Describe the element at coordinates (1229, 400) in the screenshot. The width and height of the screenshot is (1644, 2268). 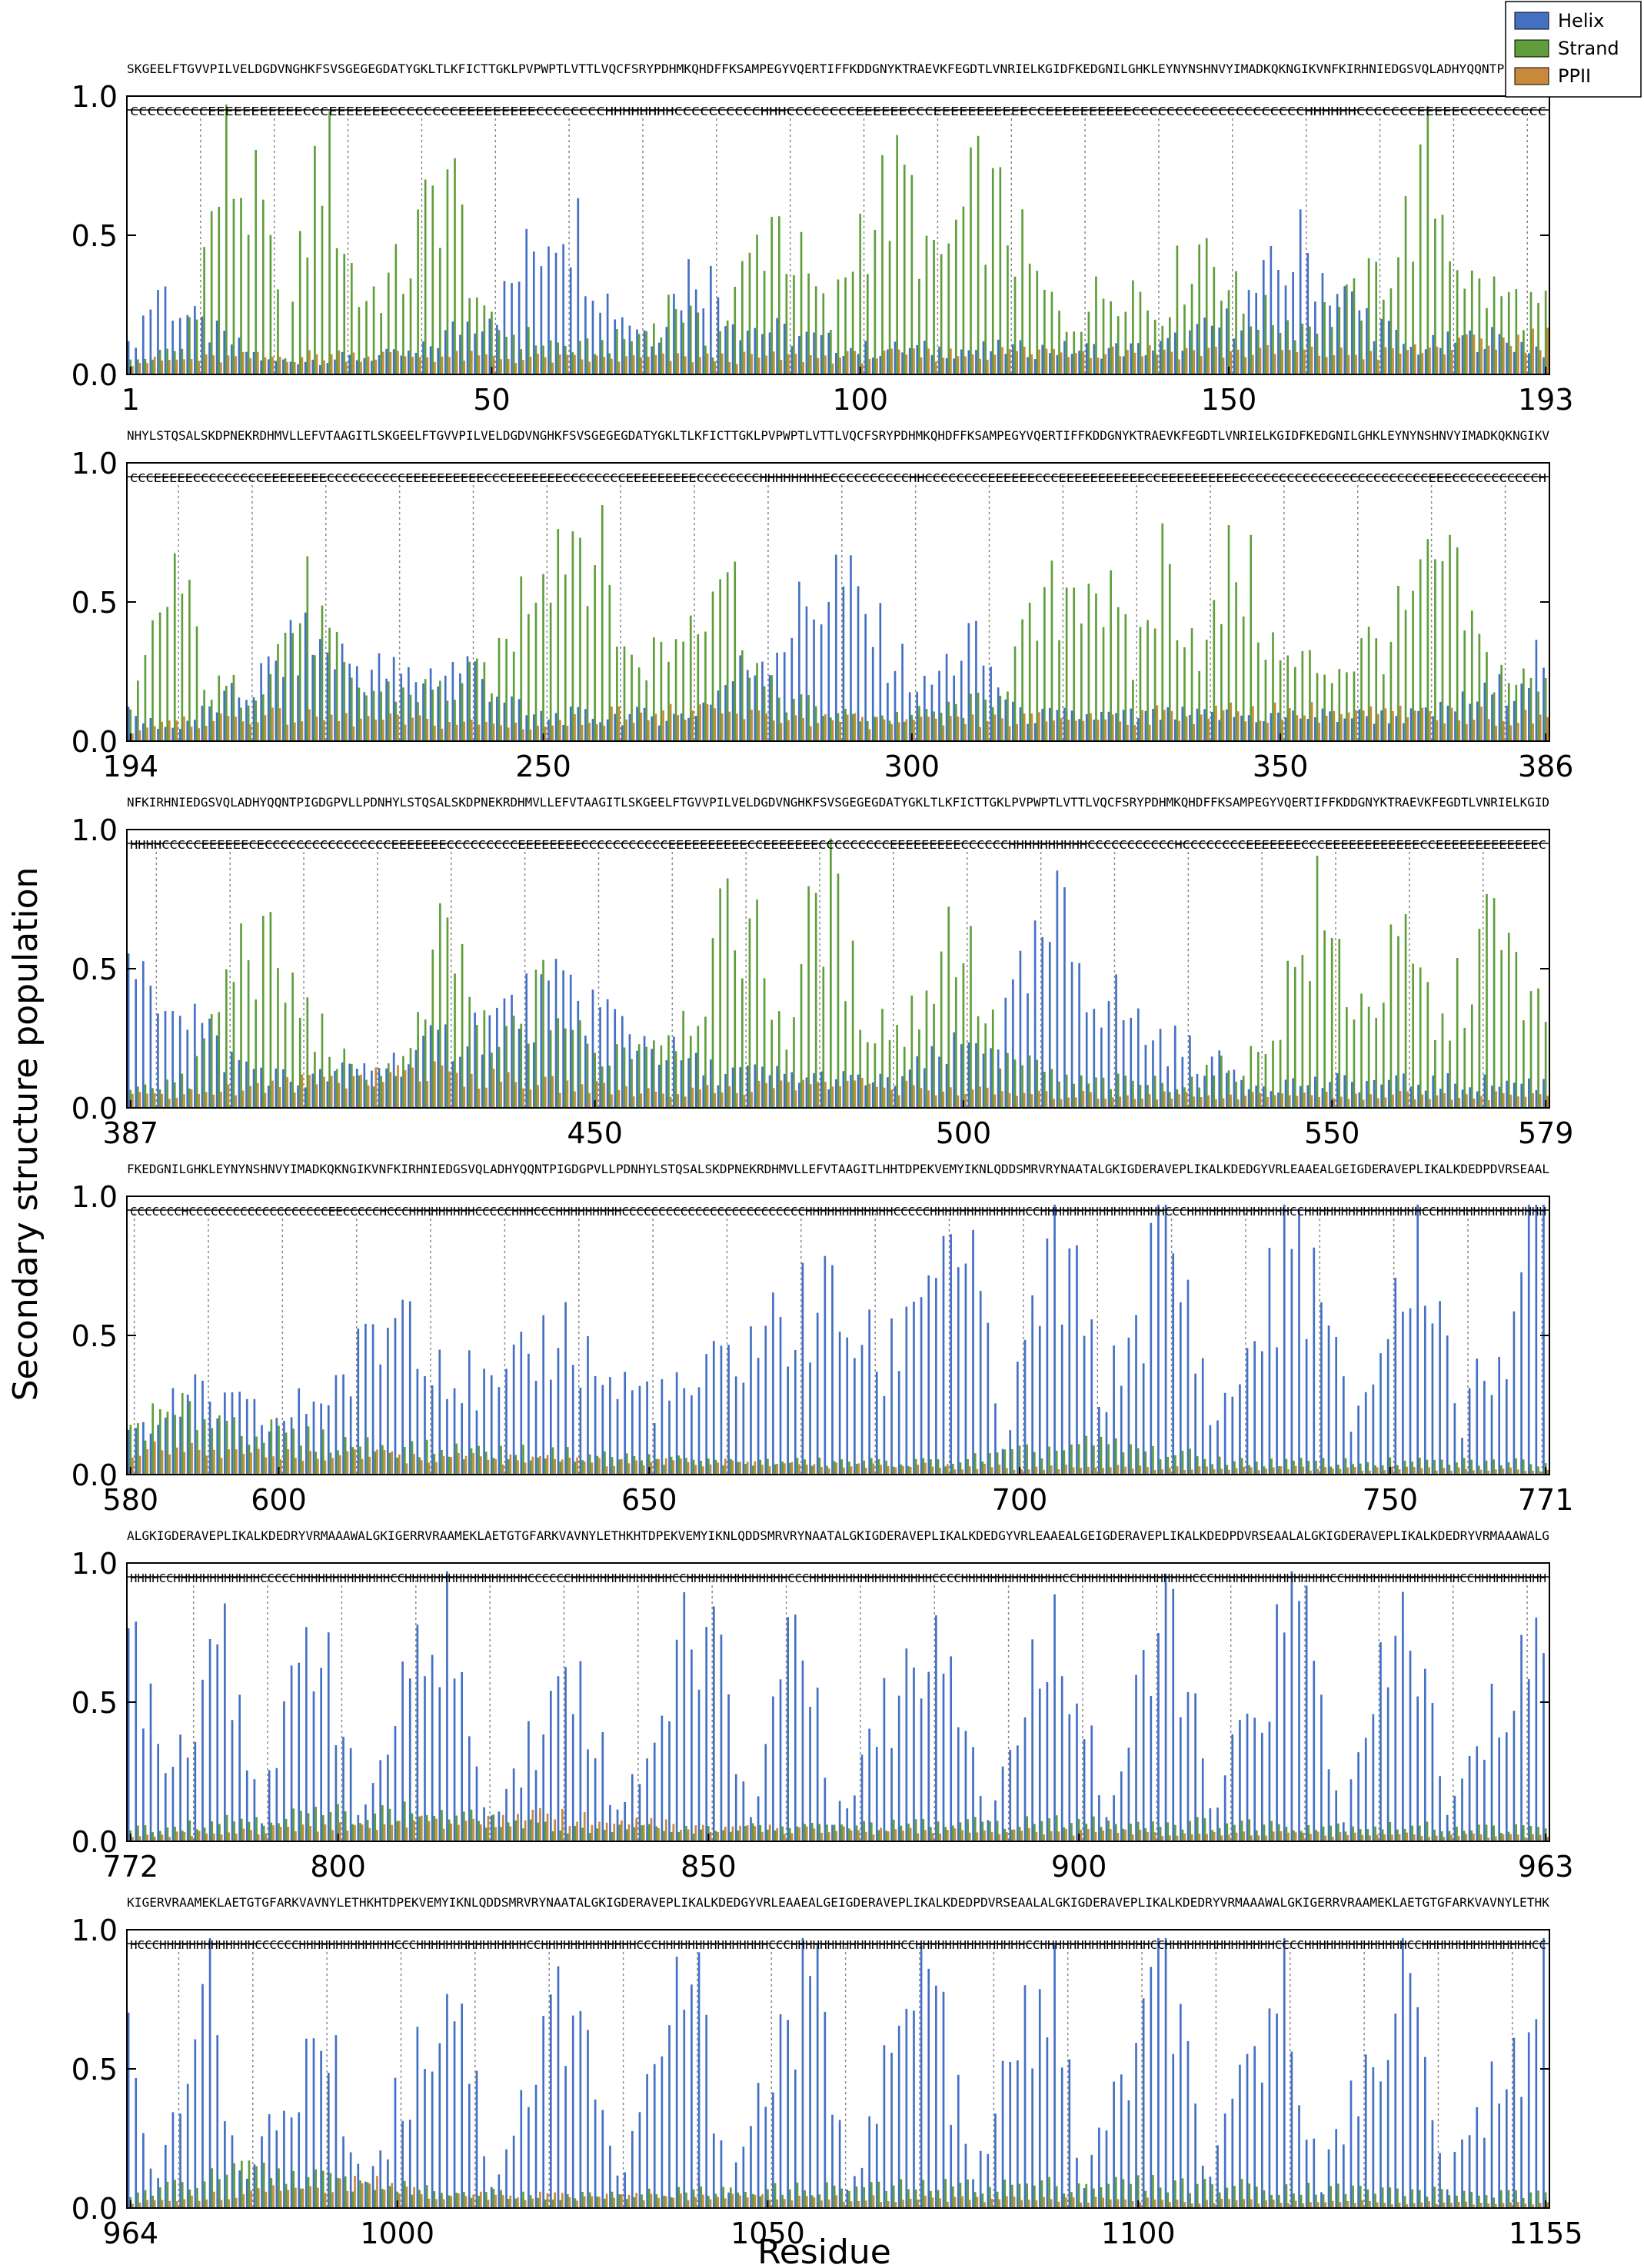
I see `x-tick-label: 150` at that location.